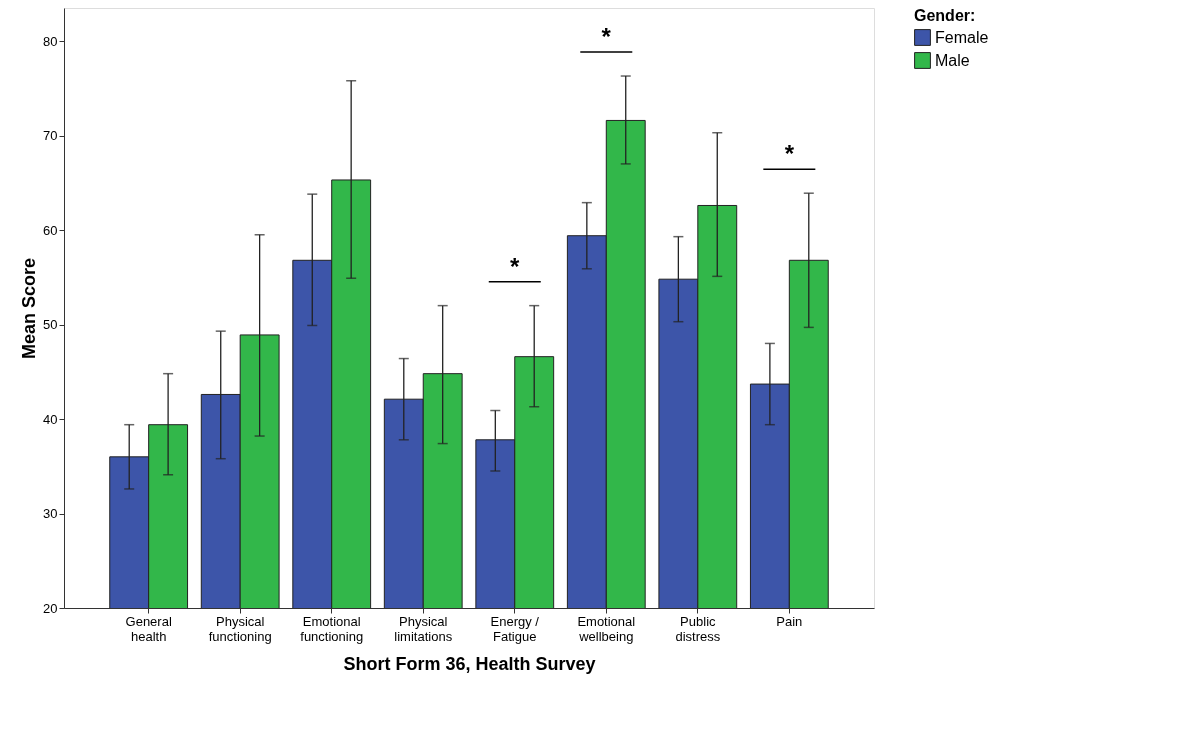  What do you see at coordinates (952, 60) in the screenshot?
I see `legend-label: Male` at bounding box center [952, 60].